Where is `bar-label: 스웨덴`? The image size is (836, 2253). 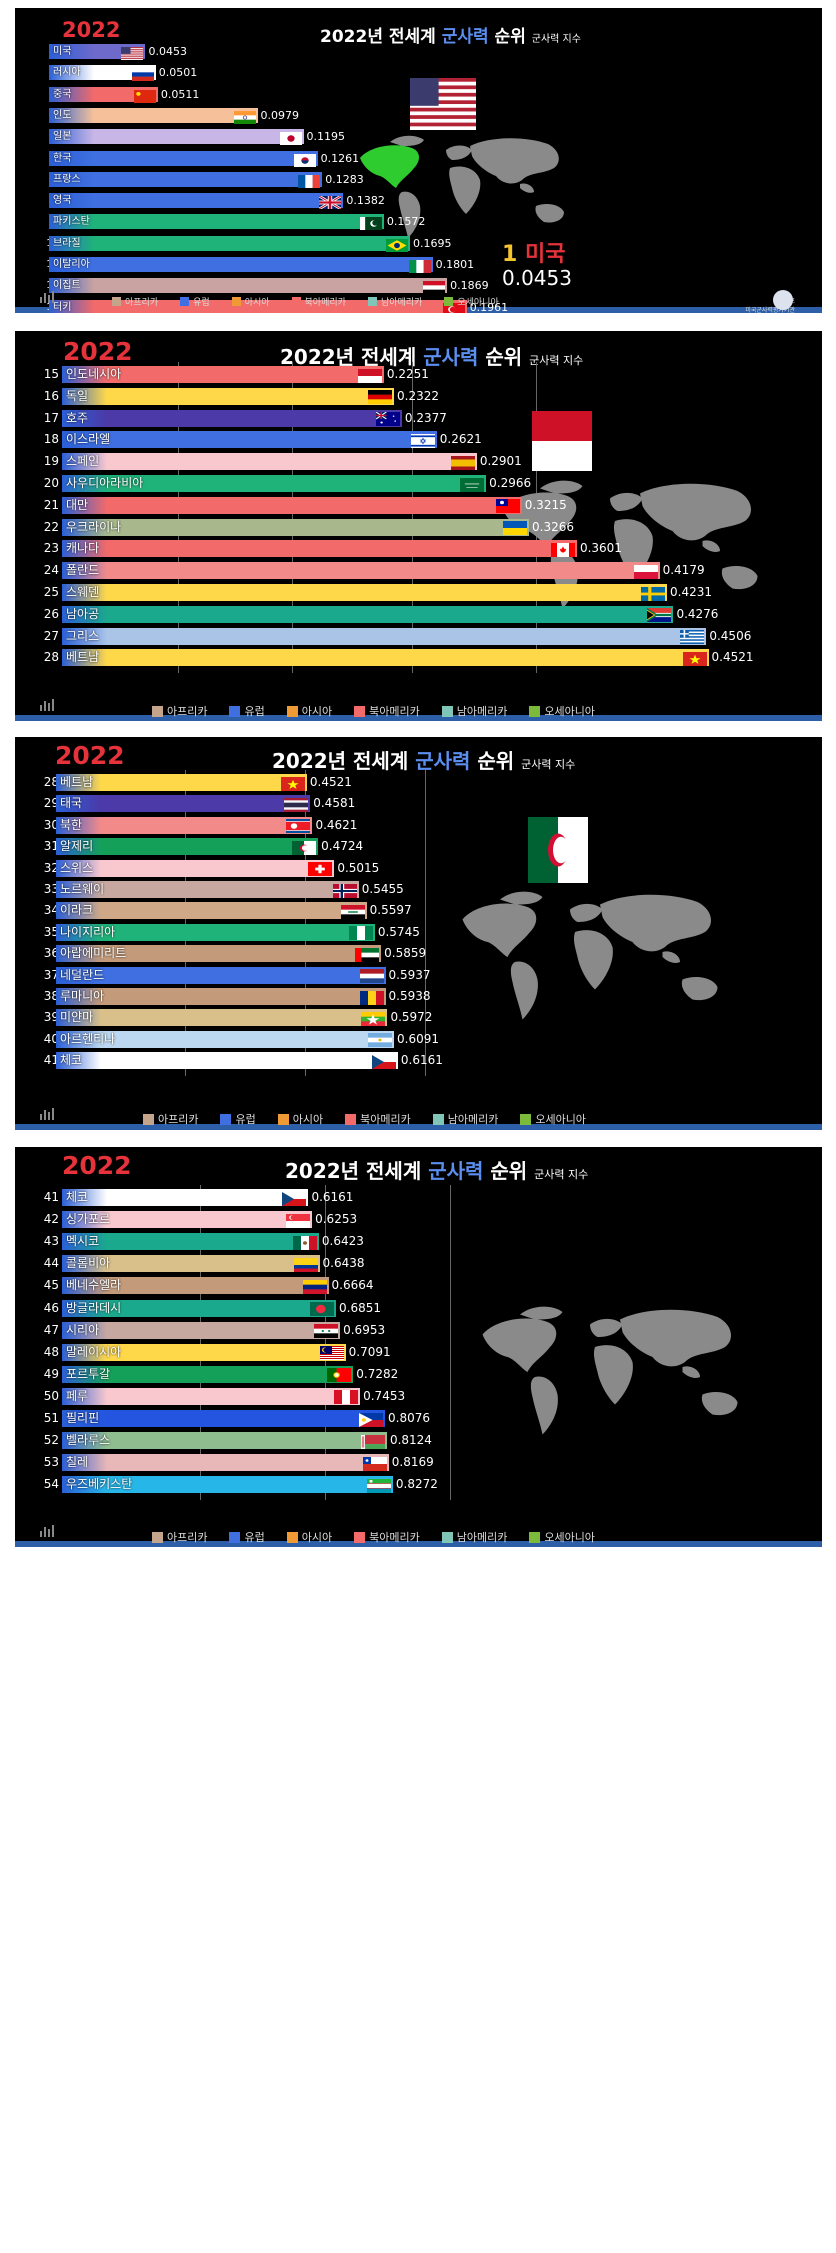
bar-label: 스웨덴 is located at coordinates (83, 592).